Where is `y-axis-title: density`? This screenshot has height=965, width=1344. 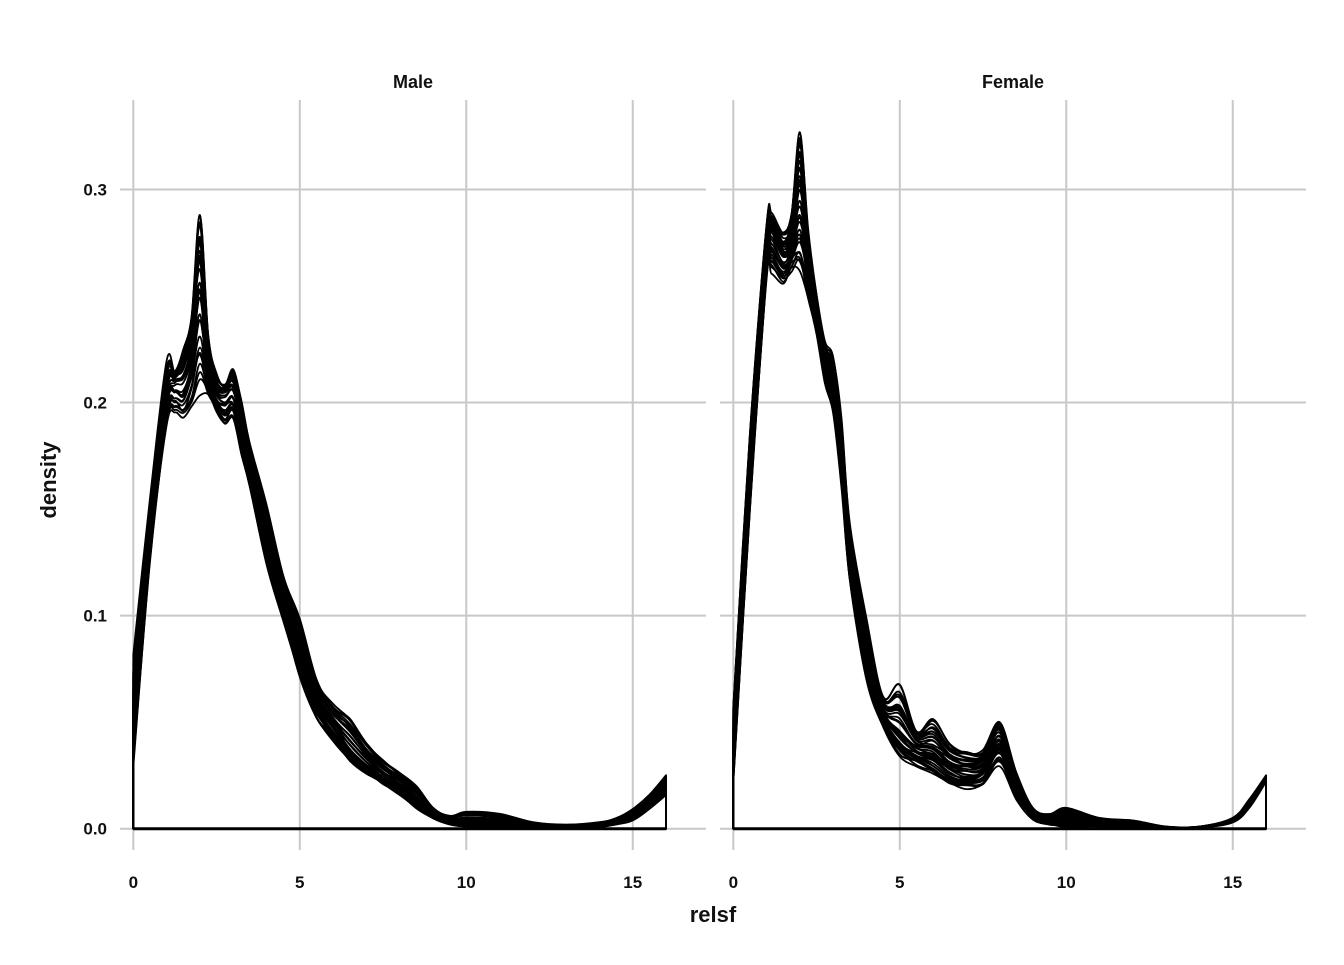 y-axis-title: density is located at coordinates (48, 480).